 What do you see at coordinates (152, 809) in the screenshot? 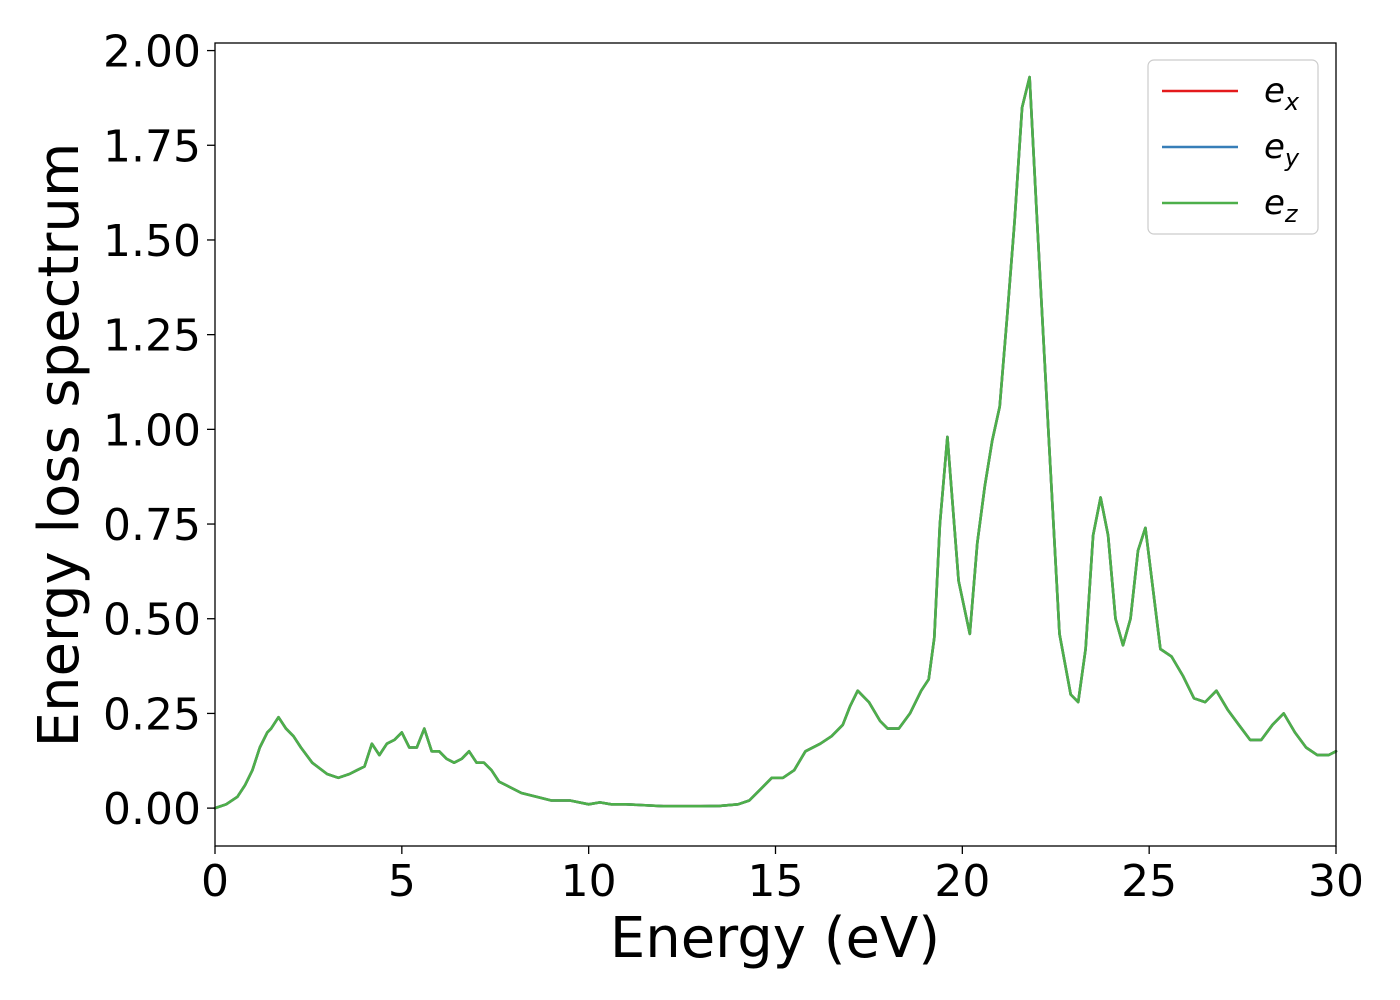
I see `y-tick-label: 0.00` at bounding box center [152, 809].